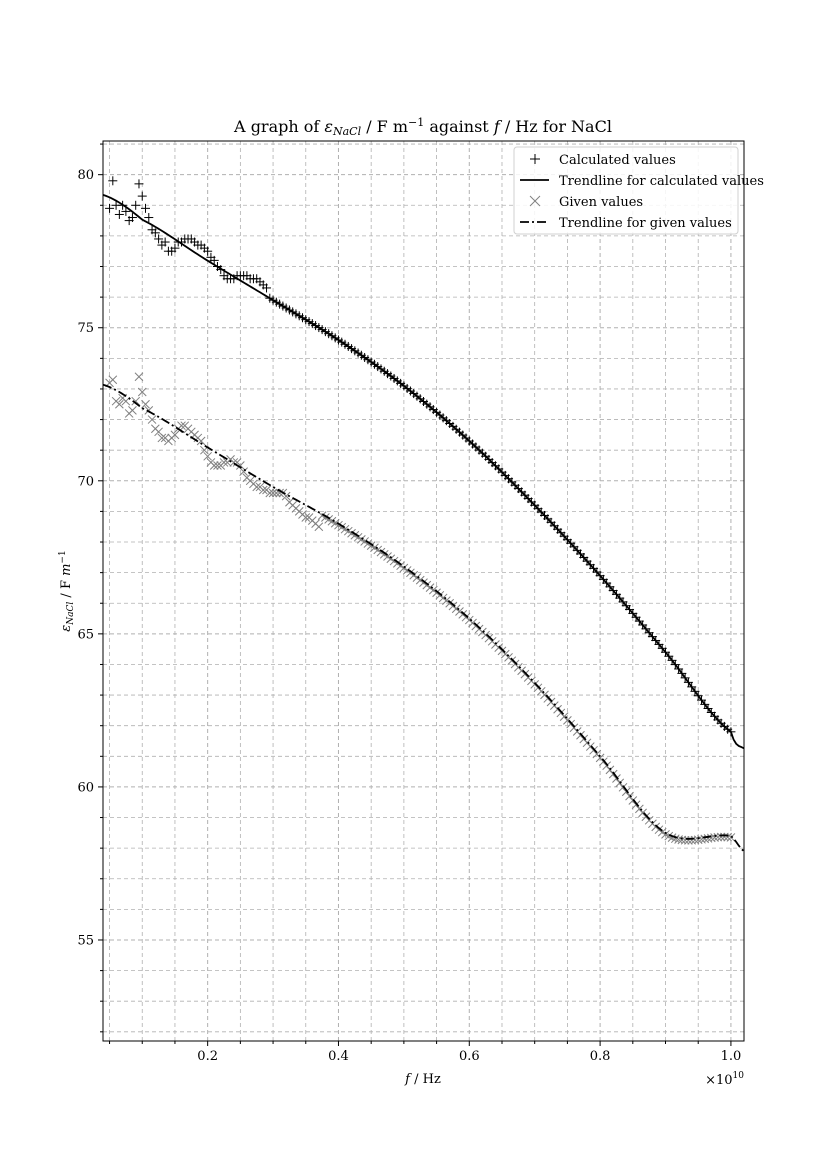 This screenshot has height=1169, width=827. I want to click on legend-box, so click(626, 190).